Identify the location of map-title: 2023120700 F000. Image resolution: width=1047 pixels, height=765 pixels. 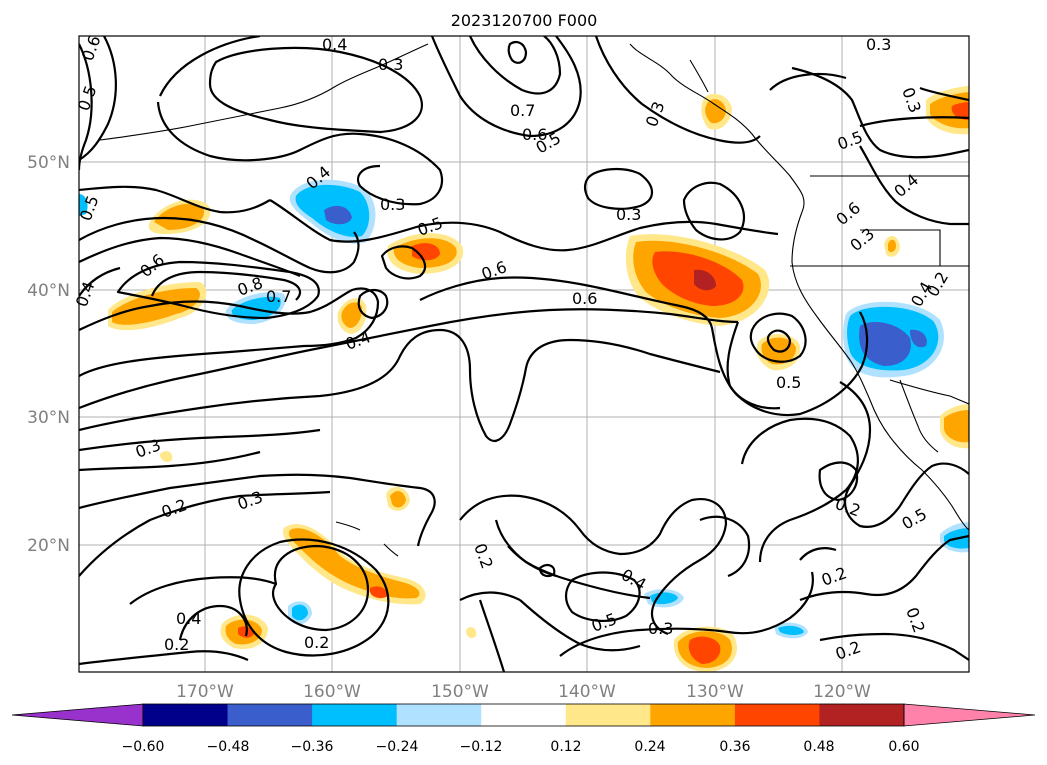
(524, 20).